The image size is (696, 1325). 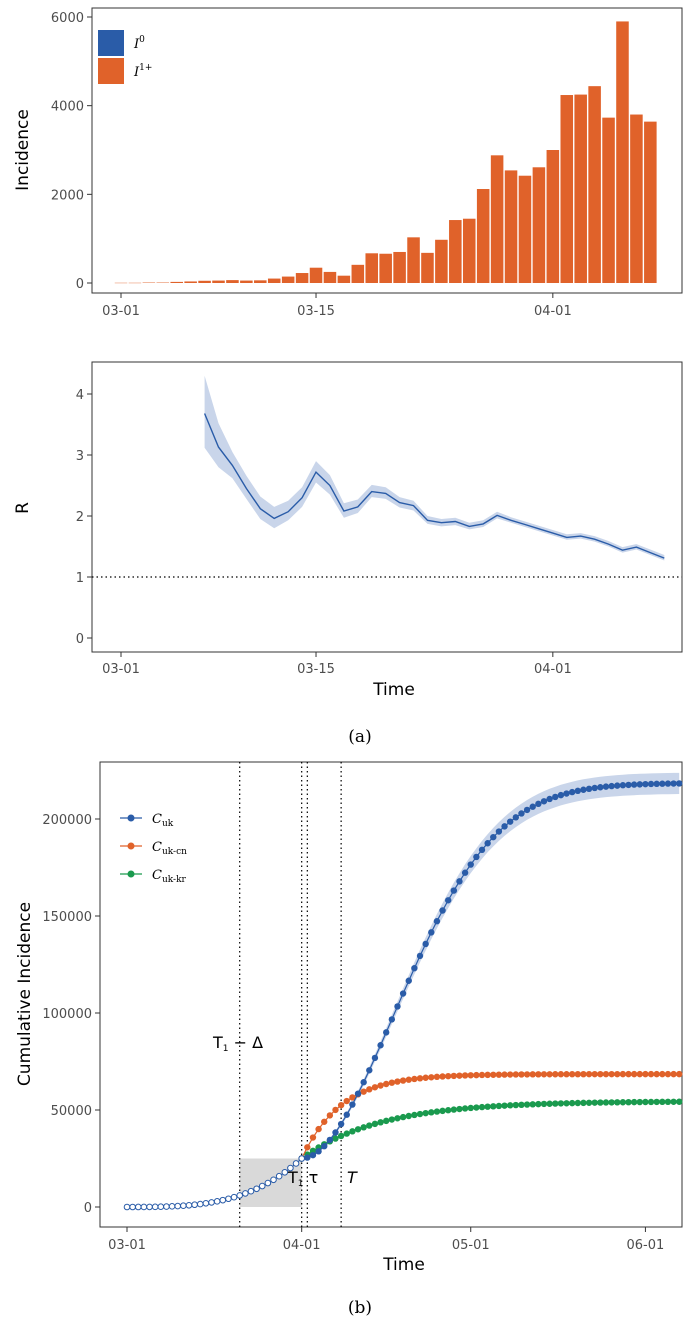 What do you see at coordinates (142, 71) in the screenshot?
I see `legend-label-i1plus: I1+` at bounding box center [142, 71].